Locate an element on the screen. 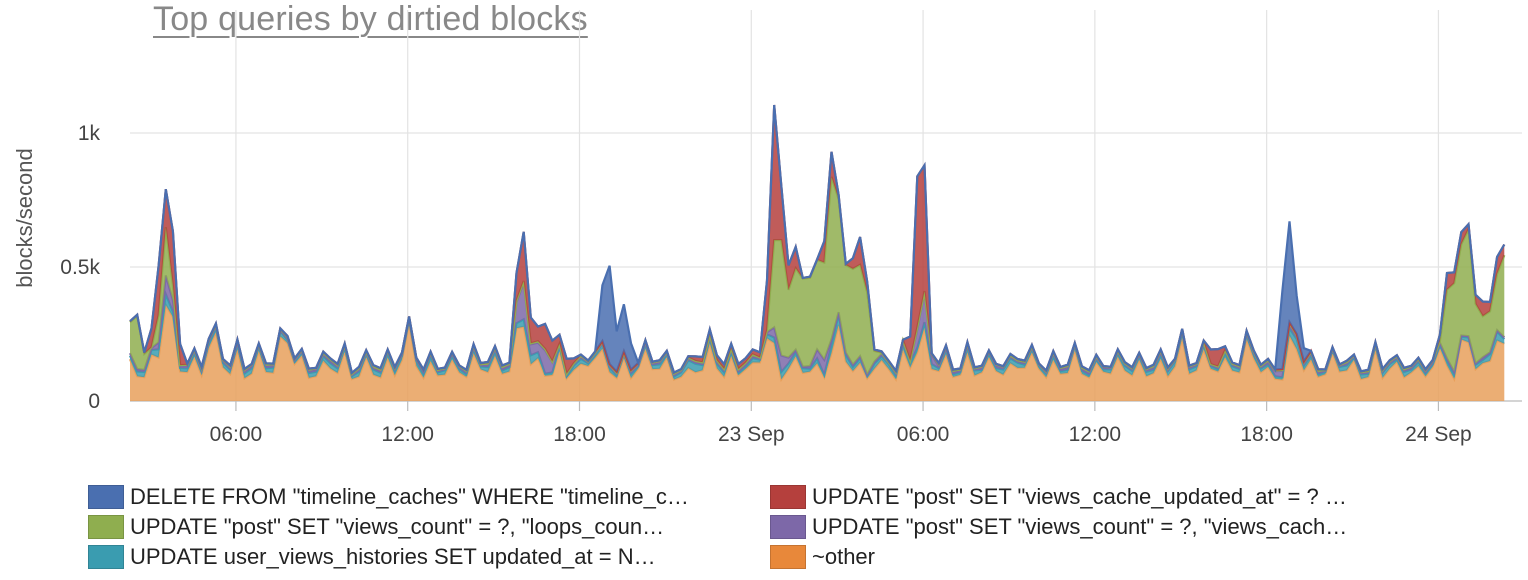  y-tick-label: 0.5k is located at coordinates (80, 267).